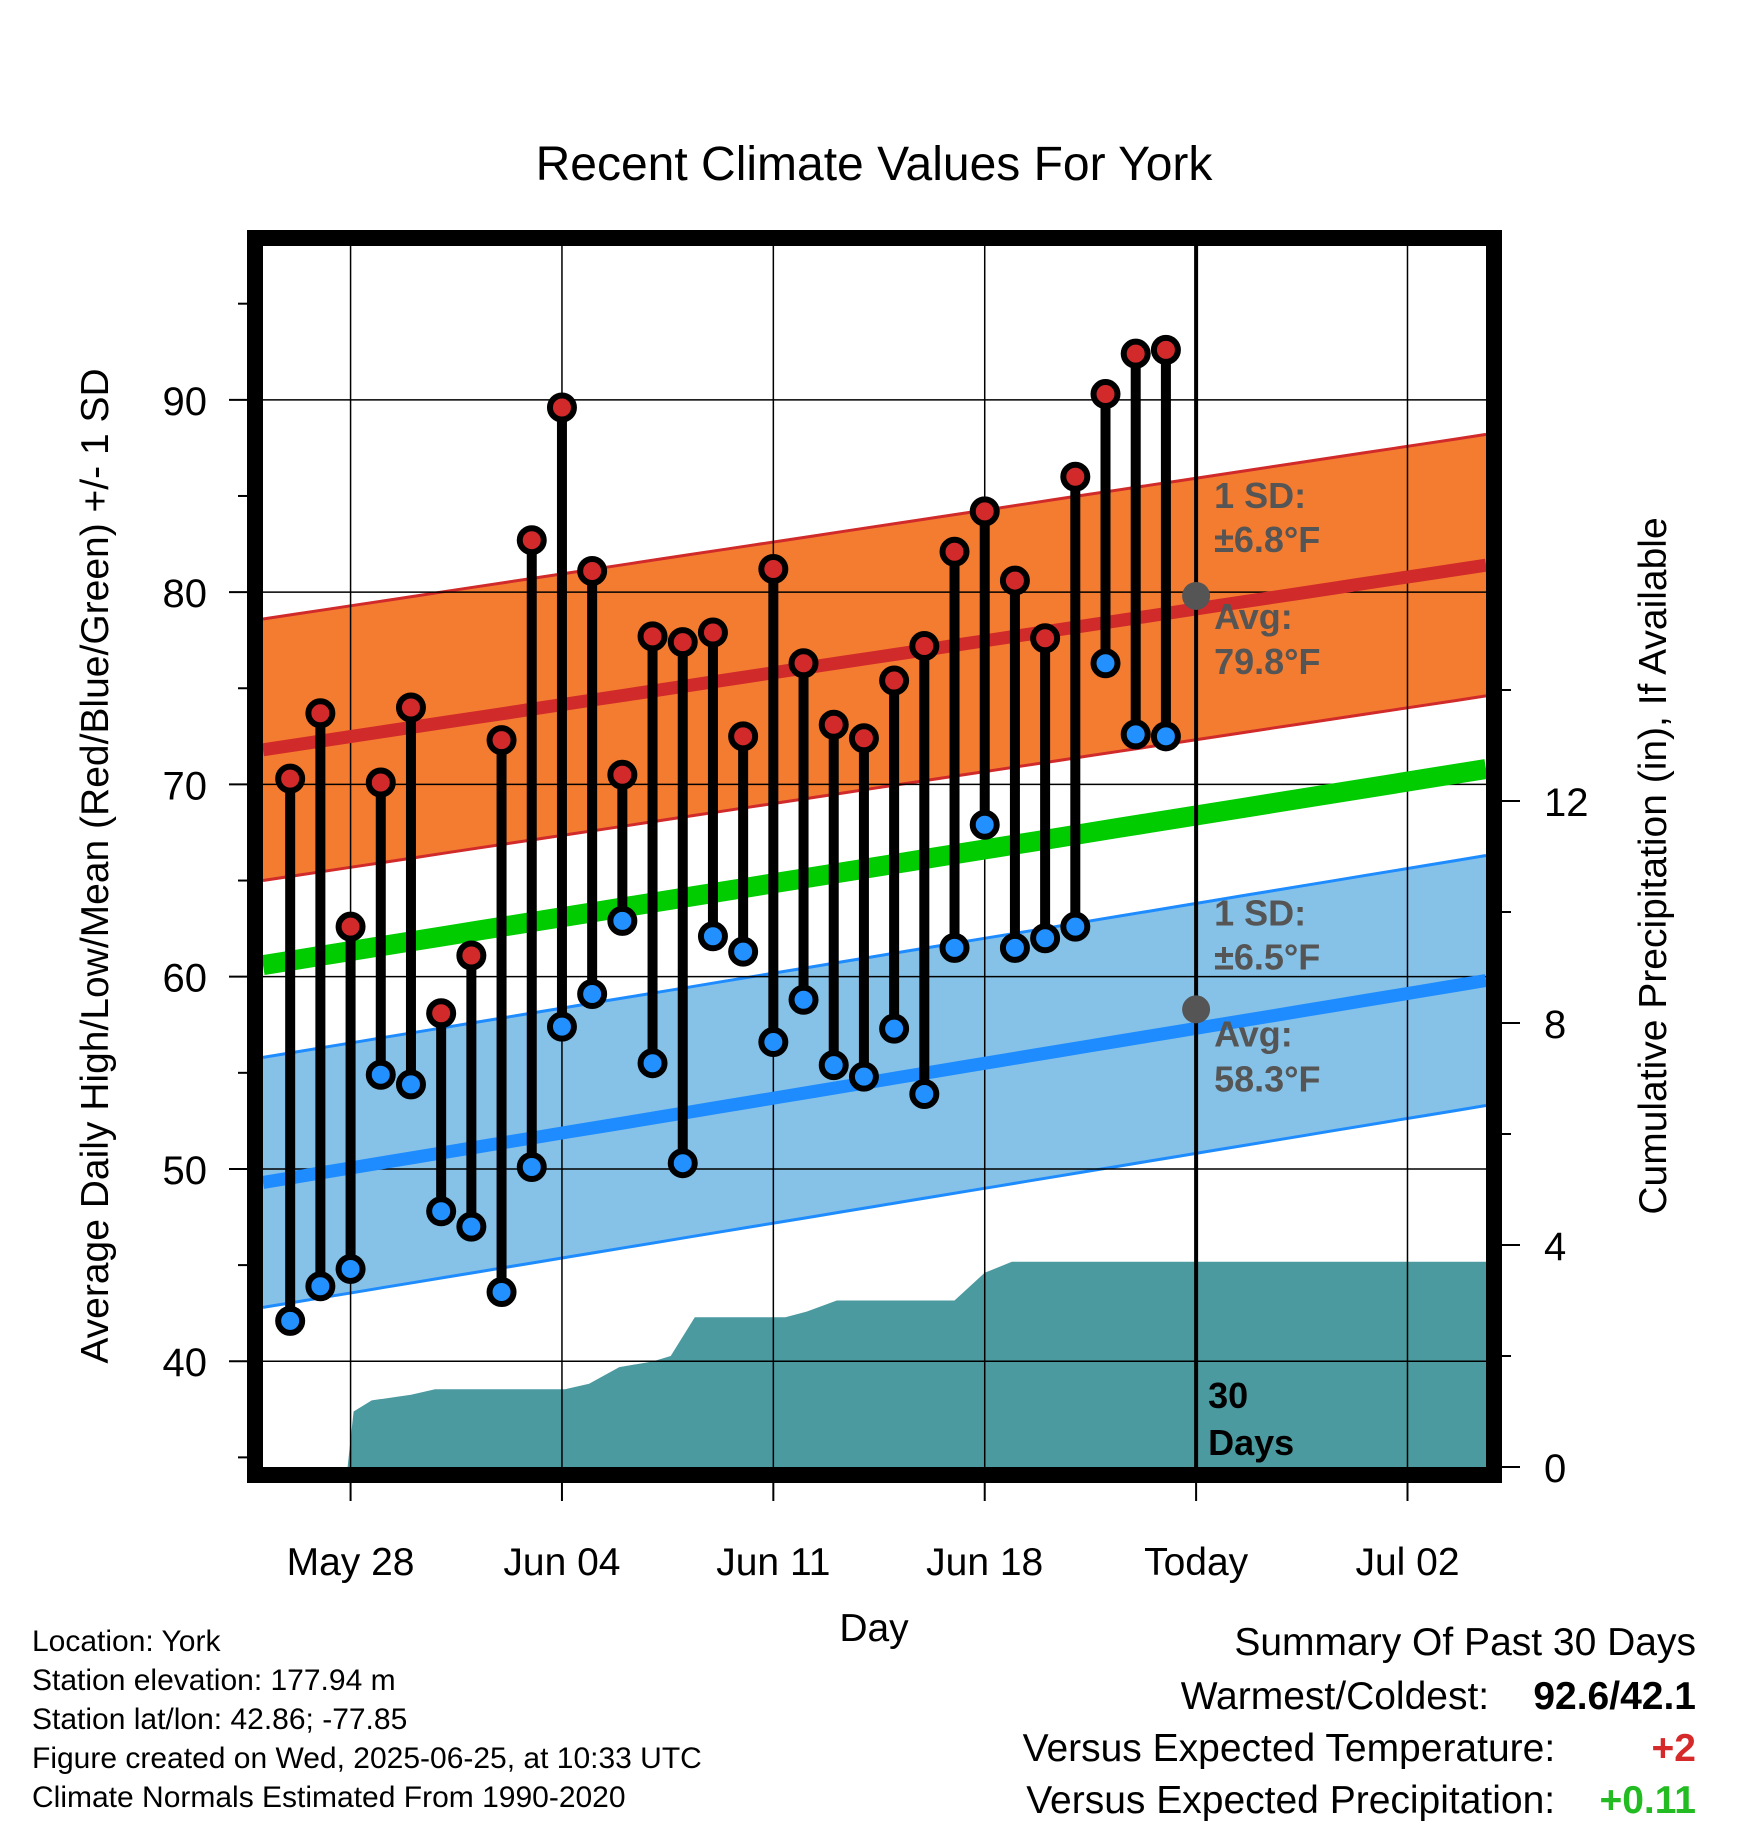  What do you see at coordinates (1614, 1696) in the screenshot?
I see `warmest-value: 92.6/42.1` at bounding box center [1614, 1696].